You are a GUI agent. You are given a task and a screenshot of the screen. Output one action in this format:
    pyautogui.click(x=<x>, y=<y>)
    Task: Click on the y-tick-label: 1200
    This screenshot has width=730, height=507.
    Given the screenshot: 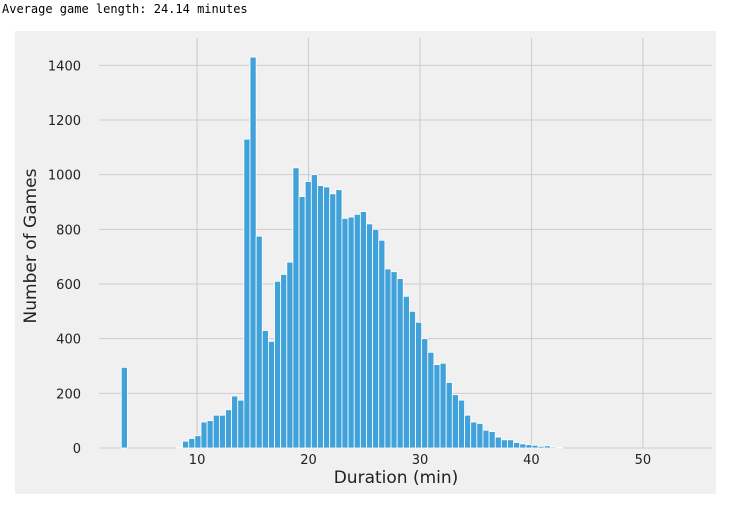 What is the action you would take?
    pyautogui.click(x=64, y=121)
    